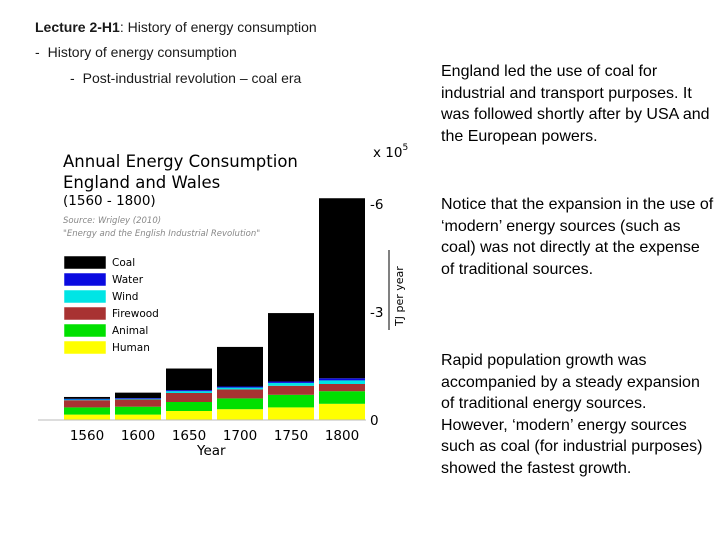 The image size is (720, 540). I want to click on chart-title-line-2: England and Wales, so click(141, 182).